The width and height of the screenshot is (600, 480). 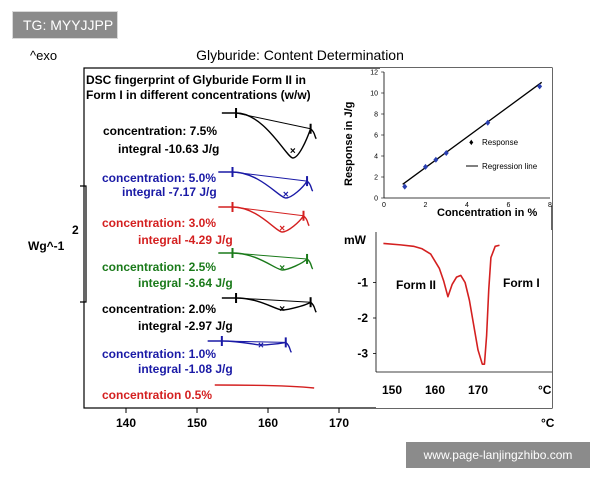 What do you see at coordinates (159, 267) in the screenshot?
I see `concentration-label-3: concentration: 2.5%` at bounding box center [159, 267].